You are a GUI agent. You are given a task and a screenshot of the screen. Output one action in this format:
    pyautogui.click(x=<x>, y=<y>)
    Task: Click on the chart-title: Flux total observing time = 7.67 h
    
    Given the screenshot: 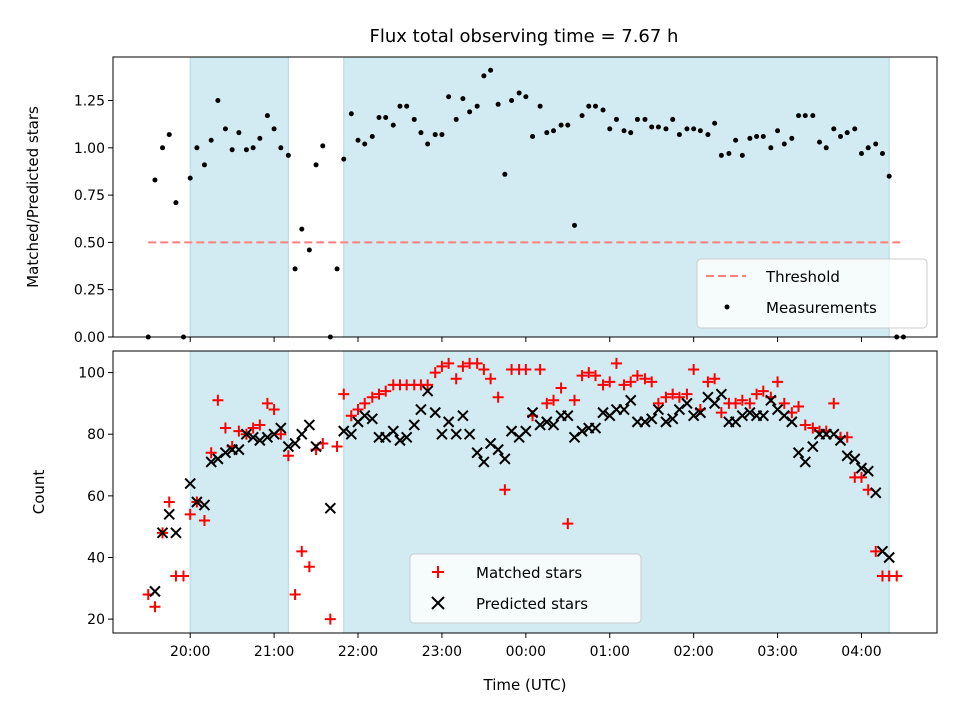 What is the action you would take?
    pyautogui.click(x=524, y=36)
    